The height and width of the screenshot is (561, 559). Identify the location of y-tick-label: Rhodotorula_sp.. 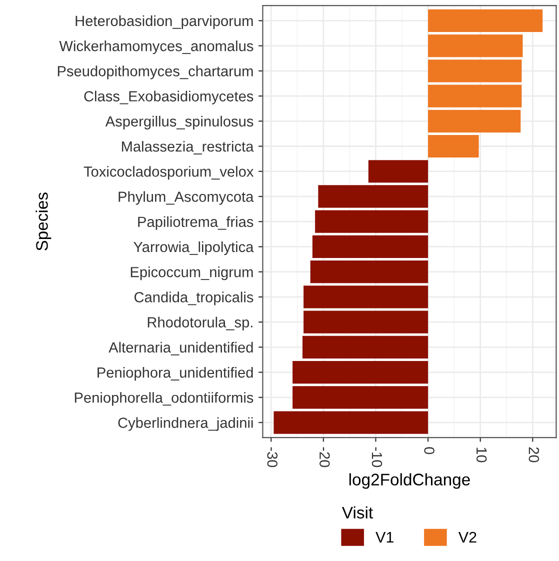
(200, 323).